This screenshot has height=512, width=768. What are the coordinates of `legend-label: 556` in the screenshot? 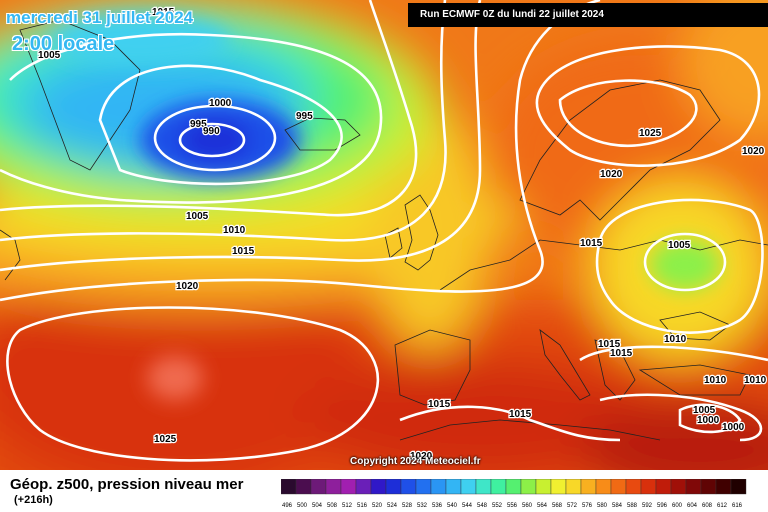 It's located at (512, 506).